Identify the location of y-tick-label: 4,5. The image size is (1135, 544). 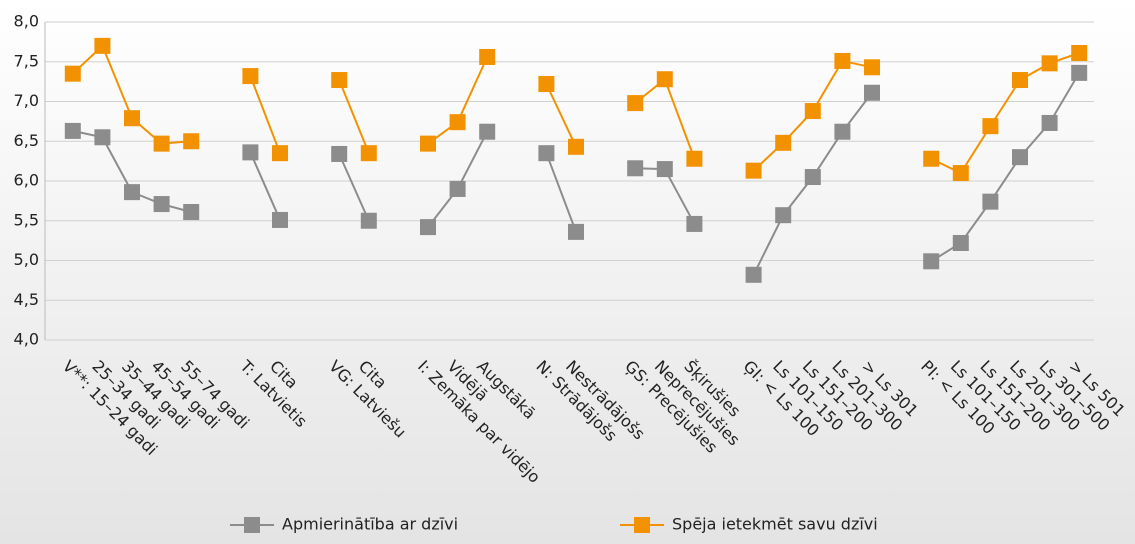
(26, 299).